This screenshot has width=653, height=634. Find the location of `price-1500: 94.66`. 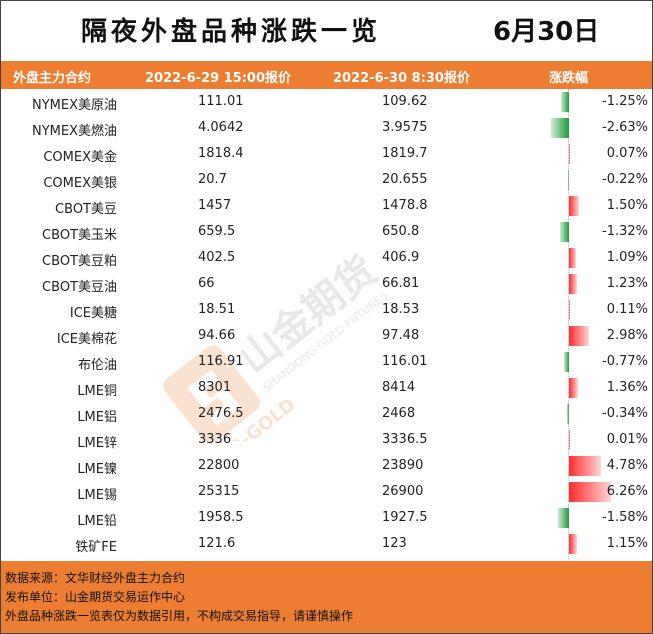

price-1500: 94.66 is located at coordinates (217, 335).